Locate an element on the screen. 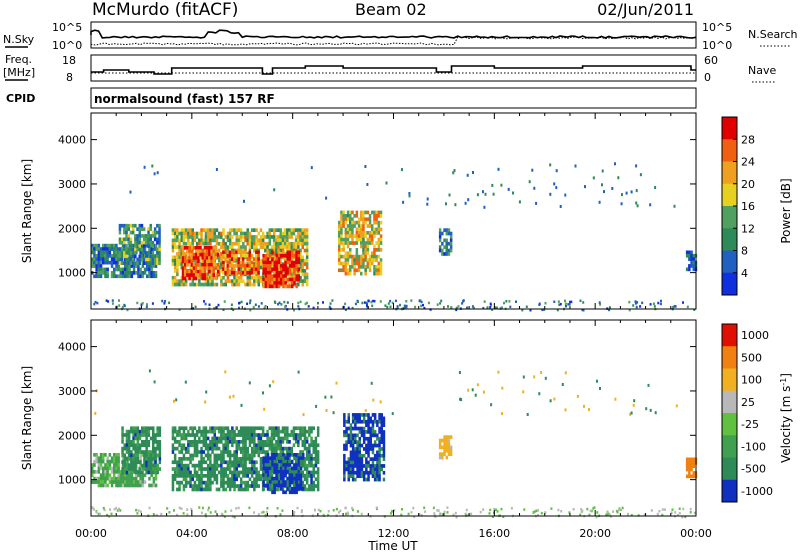  colorbar-tick-label: -1000 is located at coordinates (757, 491).